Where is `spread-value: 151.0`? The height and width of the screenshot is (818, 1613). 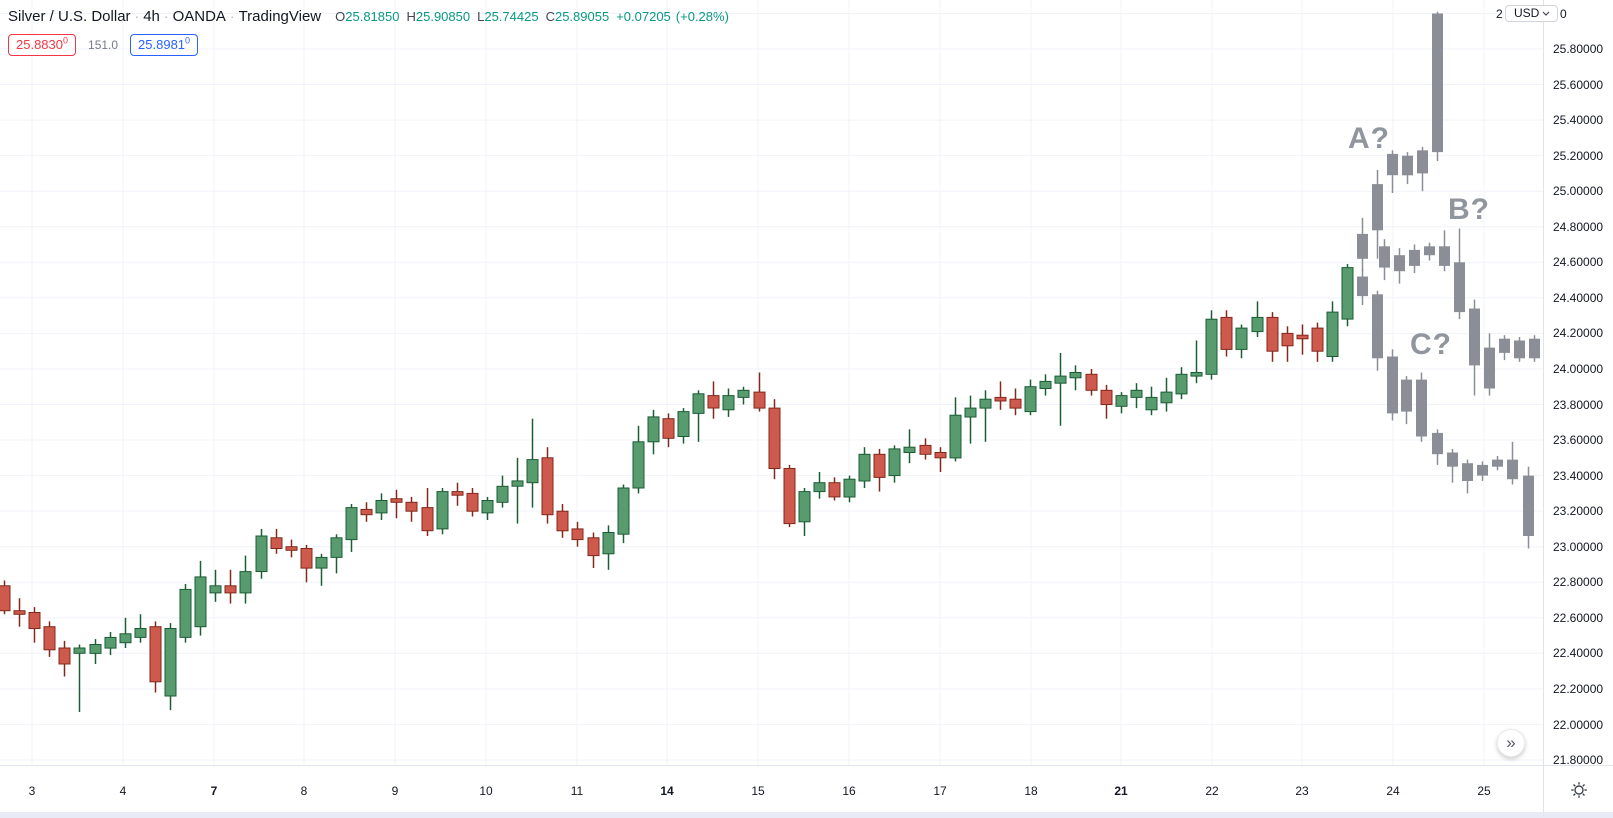 spread-value: 151.0 is located at coordinates (103, 45).